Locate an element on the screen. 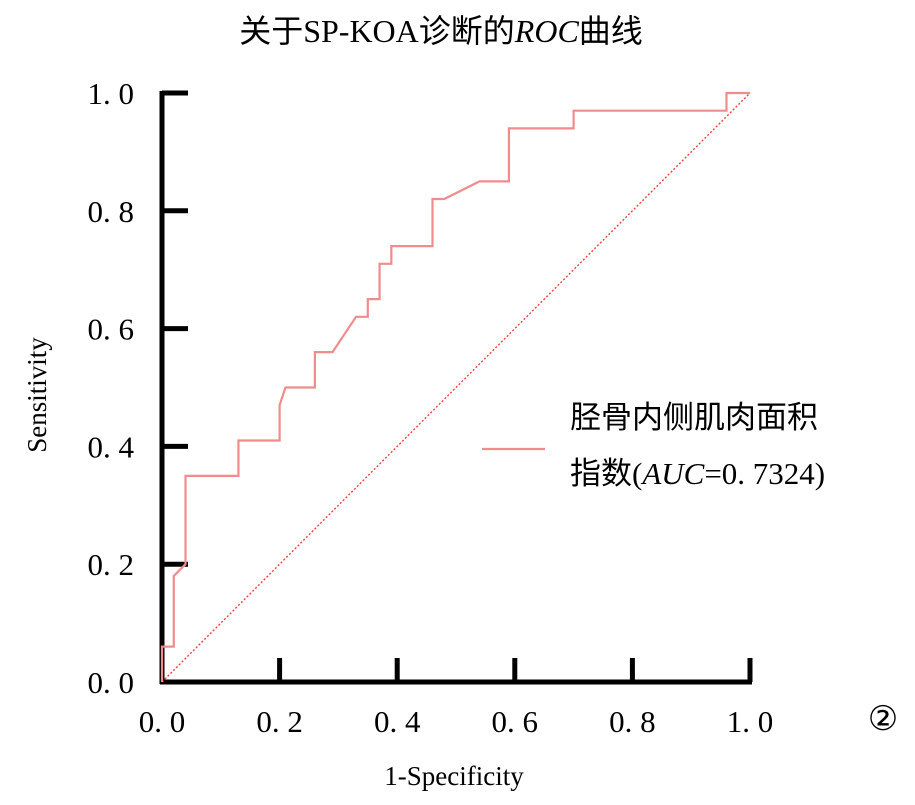 This screenshot has width=915, height=805. x-tick-label: 0. 8 is located at coordinates (632, 721).